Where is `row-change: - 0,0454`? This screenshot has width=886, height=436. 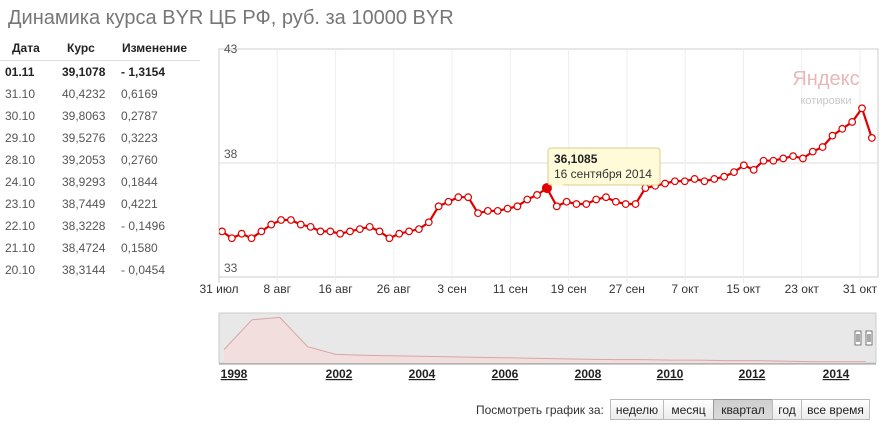 row-change: - 0,0454 is located at coordinates (143, 270).